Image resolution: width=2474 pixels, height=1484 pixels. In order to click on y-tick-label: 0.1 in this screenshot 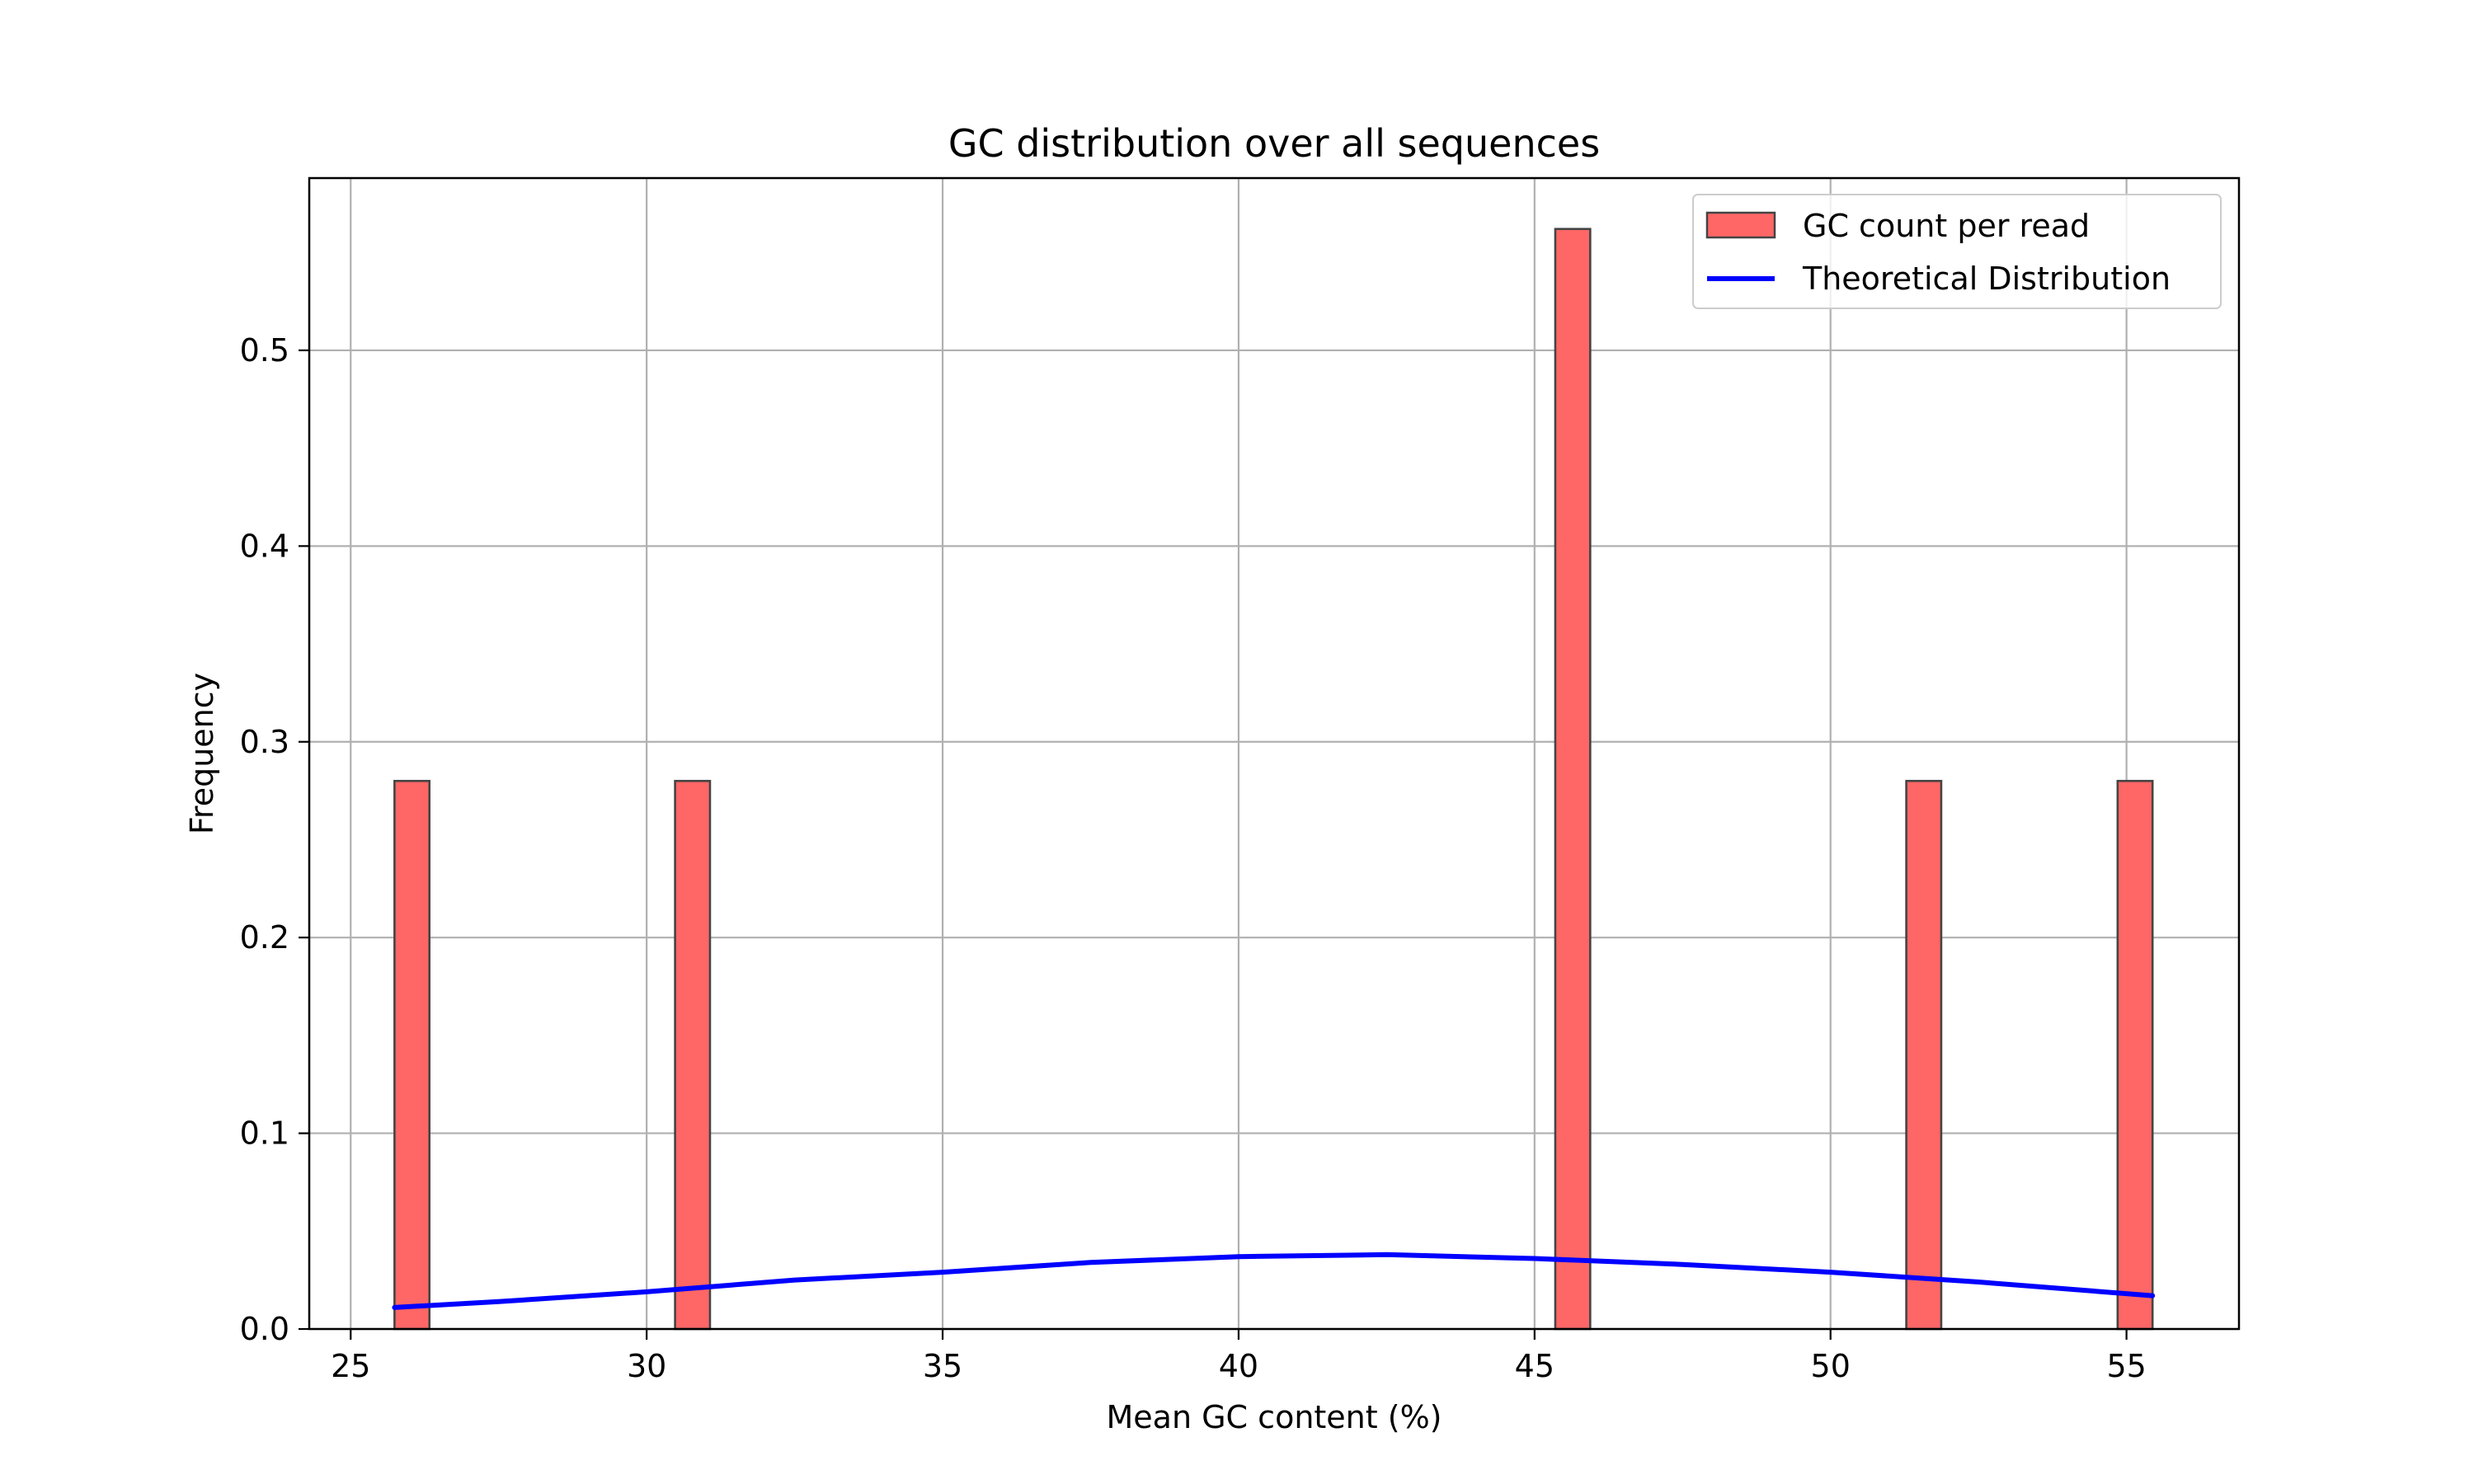, I will do `click(264, 1133)`.